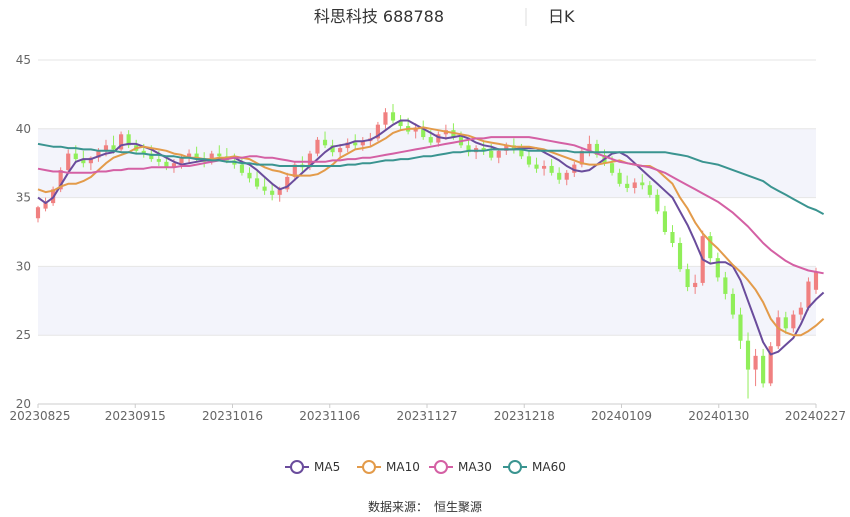 Image resolution: width=850 pixels, height=517 pixels. I want to click on legend: MA5 MA10 MA30 MA60, so click(425, 467).